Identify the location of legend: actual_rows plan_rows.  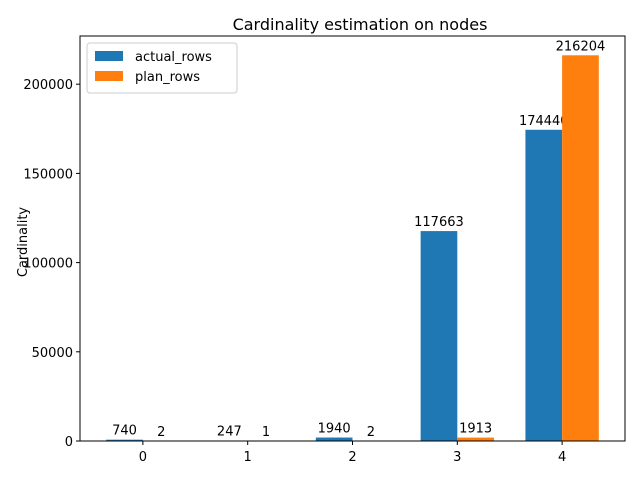
(162, 68).